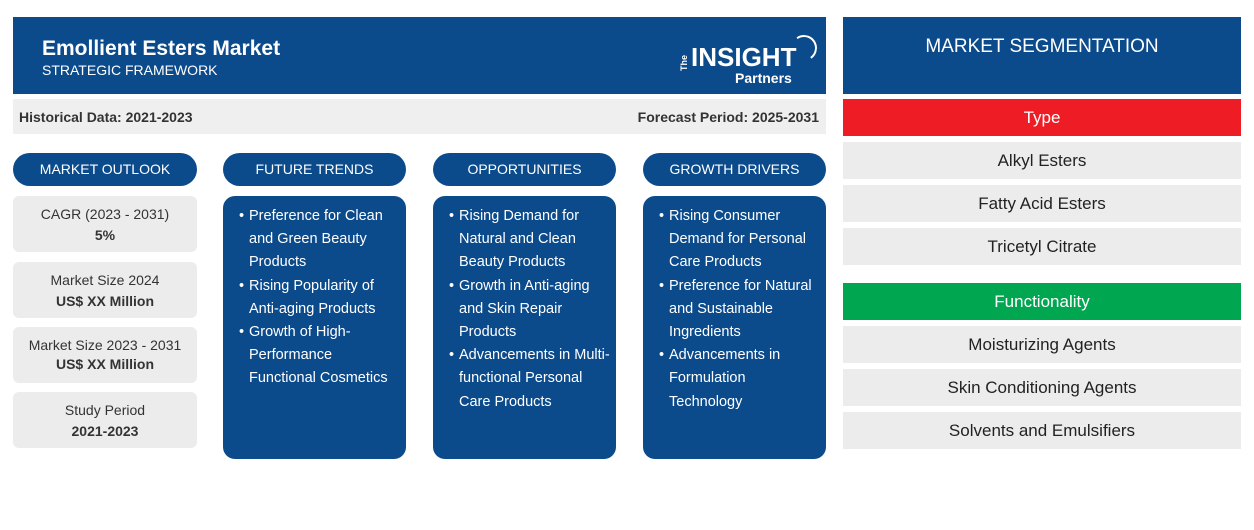 The width and height of the screenshot is (1254, 530). Describe the element at coordinates (1042, 117) in the screenshot. I see `segment-category-type: Type` at that location.